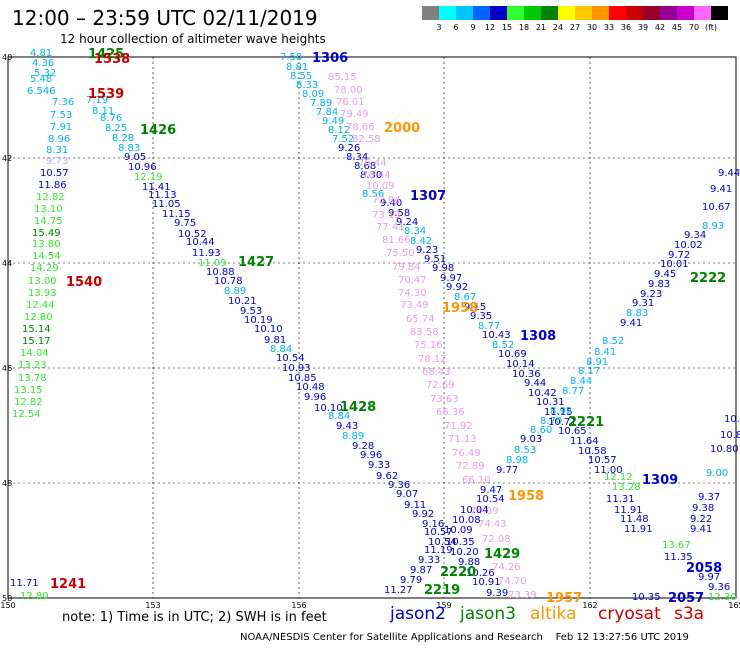 The width and height of the screenshot is (740, 650). I want to click on wave-height-value: 10.88, so click(730, 435).